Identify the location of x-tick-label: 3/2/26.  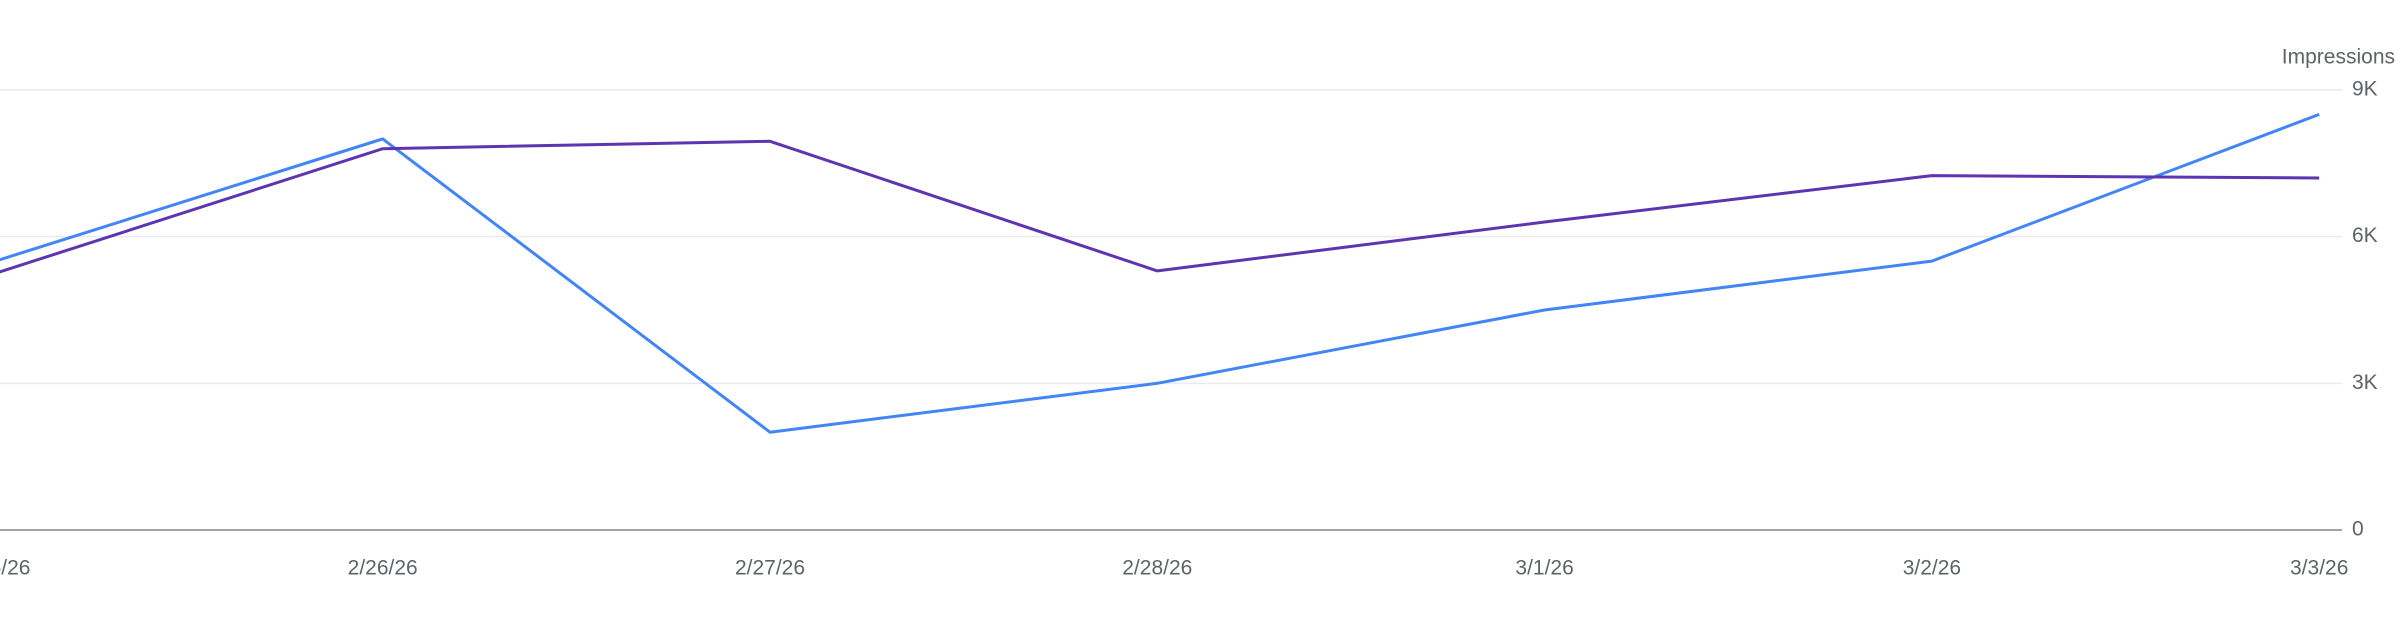
(1932, 568).